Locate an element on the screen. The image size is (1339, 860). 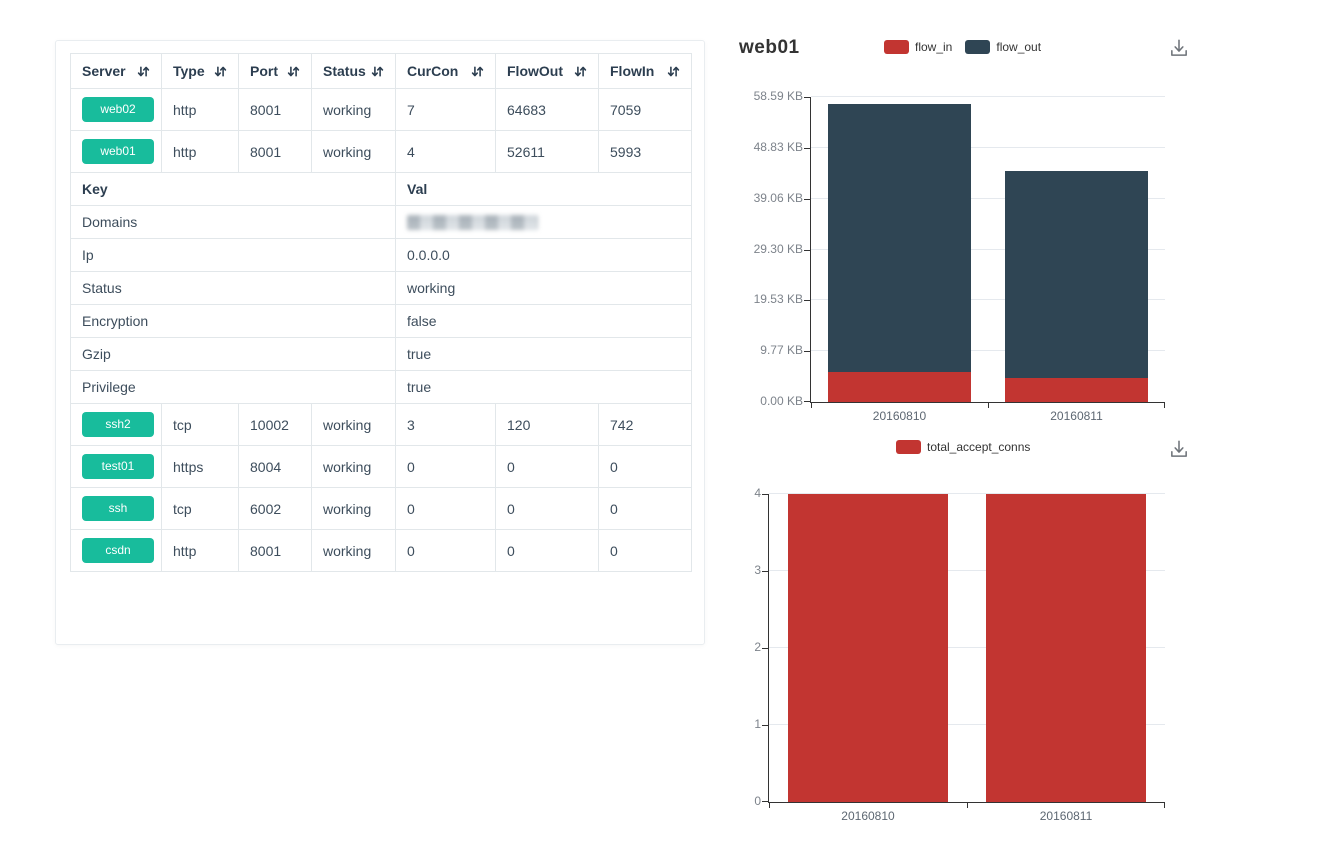
port-cell: 10002 is located at coordinates (275, 424).